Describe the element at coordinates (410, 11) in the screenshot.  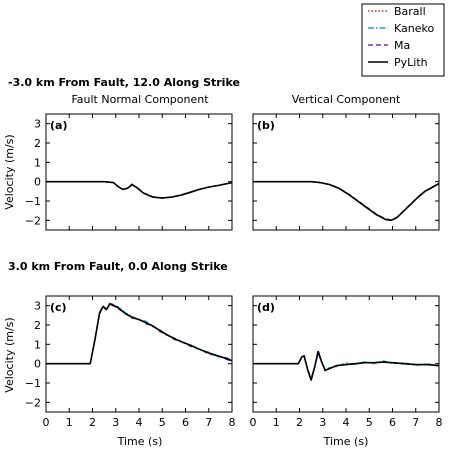
I see `legend-label-barall: Barall` at that location.